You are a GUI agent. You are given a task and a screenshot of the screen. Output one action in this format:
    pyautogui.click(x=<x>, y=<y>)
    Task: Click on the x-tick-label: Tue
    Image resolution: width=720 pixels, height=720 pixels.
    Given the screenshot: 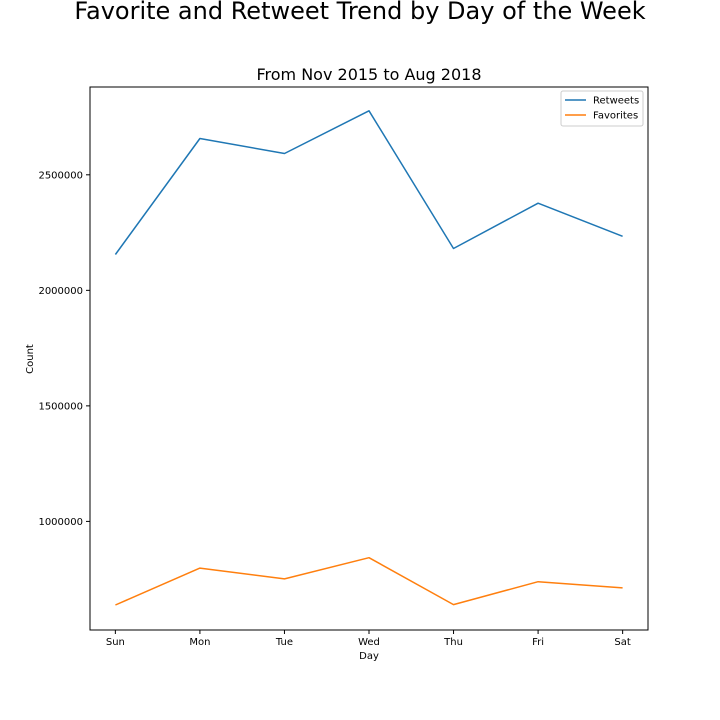 What is the action you would take?
    pyautogui.click(x=284, y=642)
    